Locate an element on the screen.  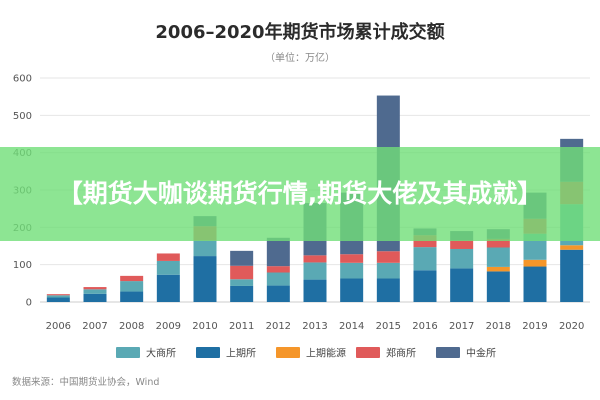
x-tick-label: 2010 is located at coordinates (204, 326).